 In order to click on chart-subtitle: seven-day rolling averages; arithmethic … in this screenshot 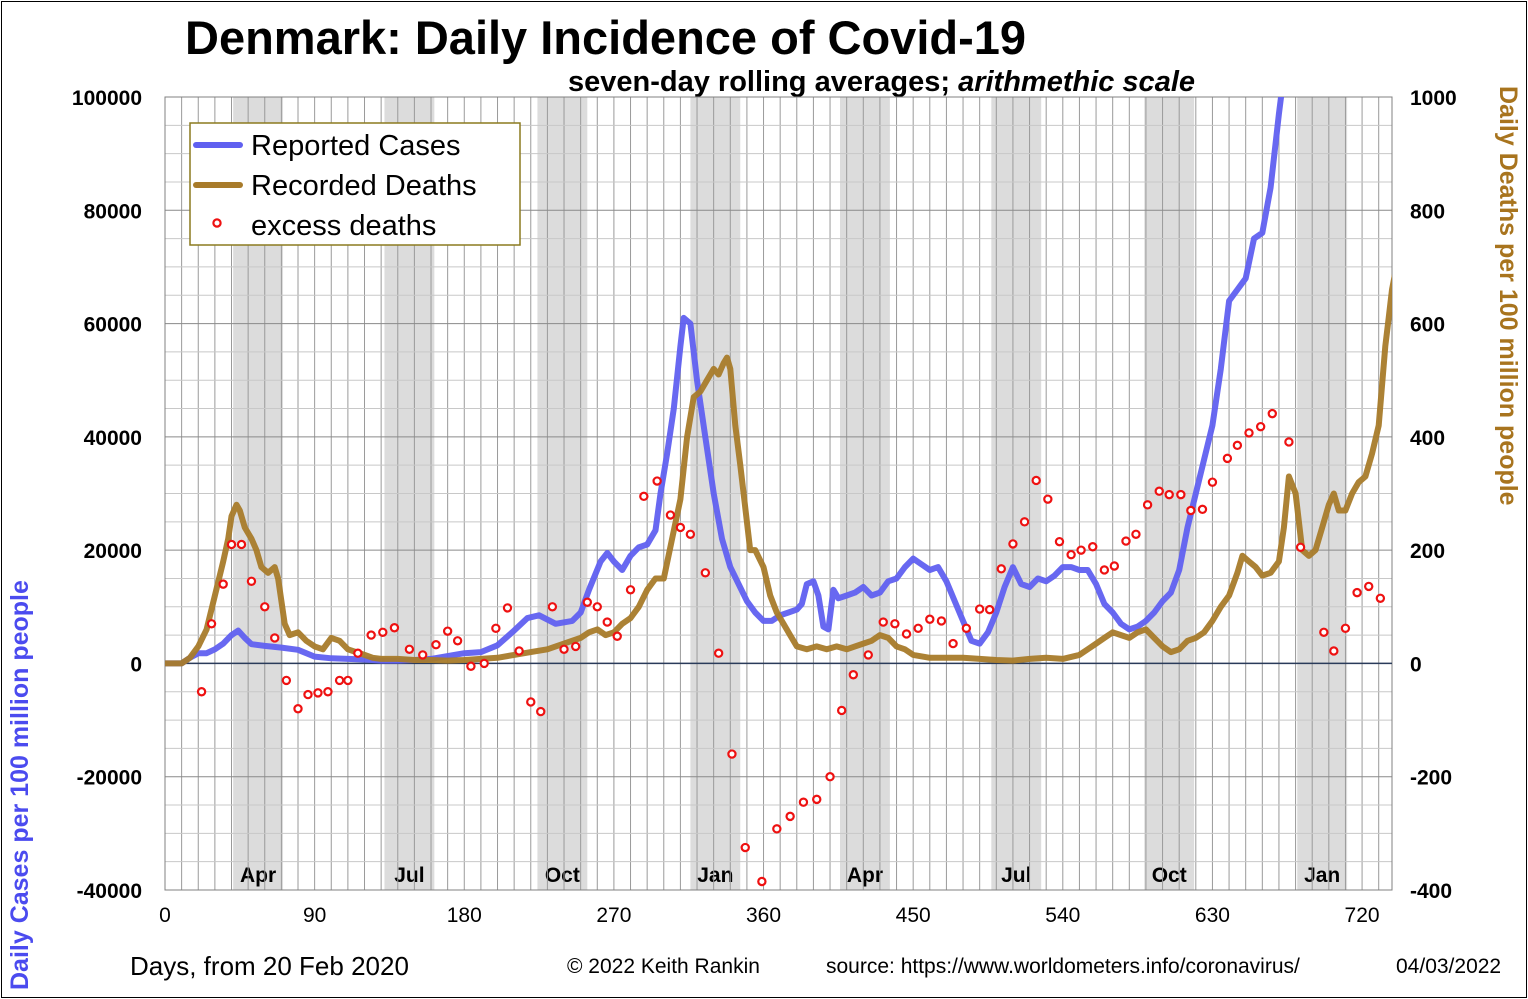, I will do `click(882, 82)`.